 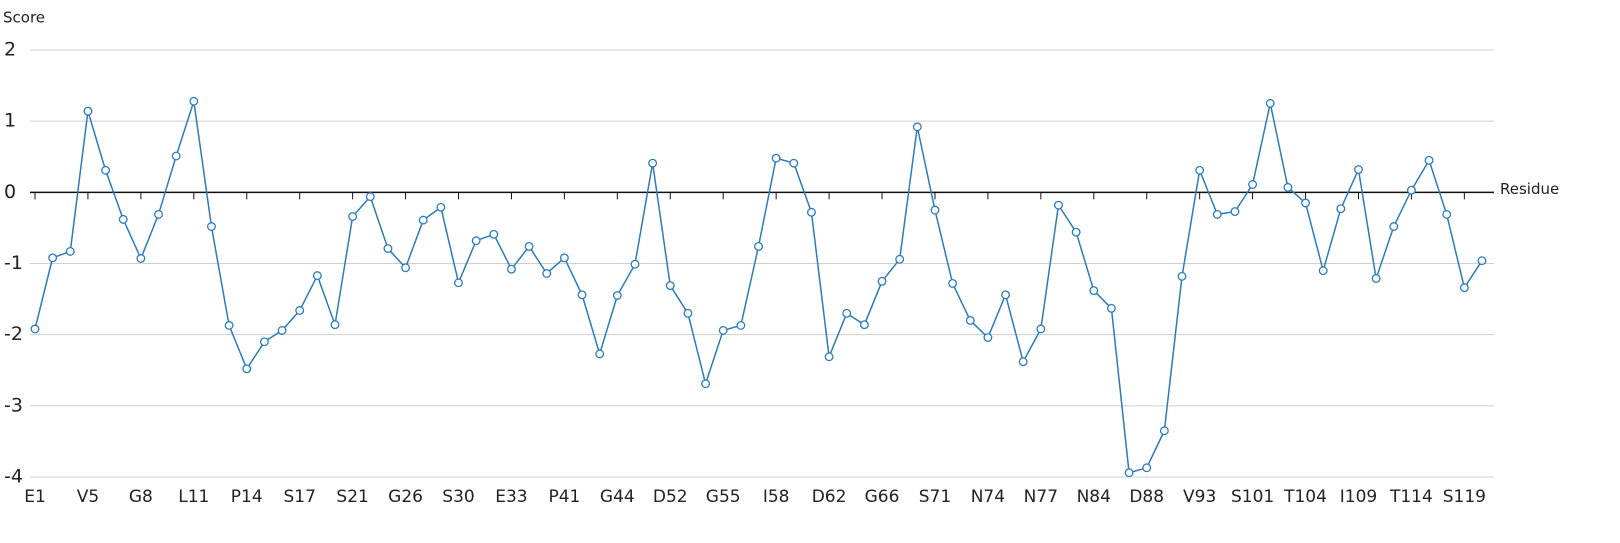 I want to click on x-tick-label: V5, so click(x=88, y=497).